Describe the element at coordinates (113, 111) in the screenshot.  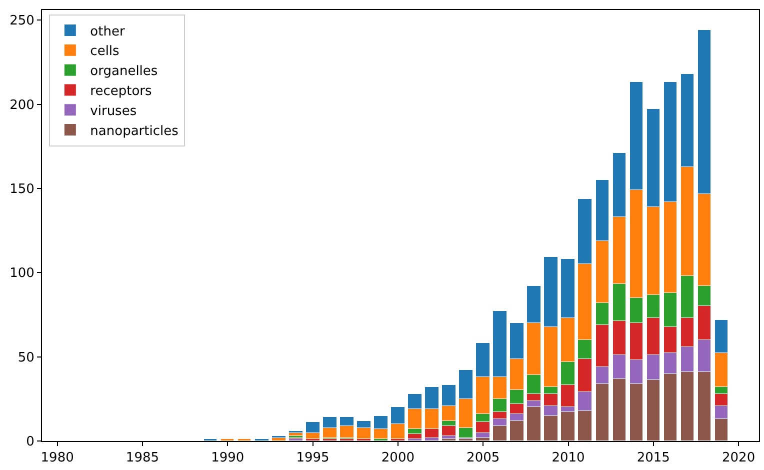
I see `legend-label: viruses` at that location.